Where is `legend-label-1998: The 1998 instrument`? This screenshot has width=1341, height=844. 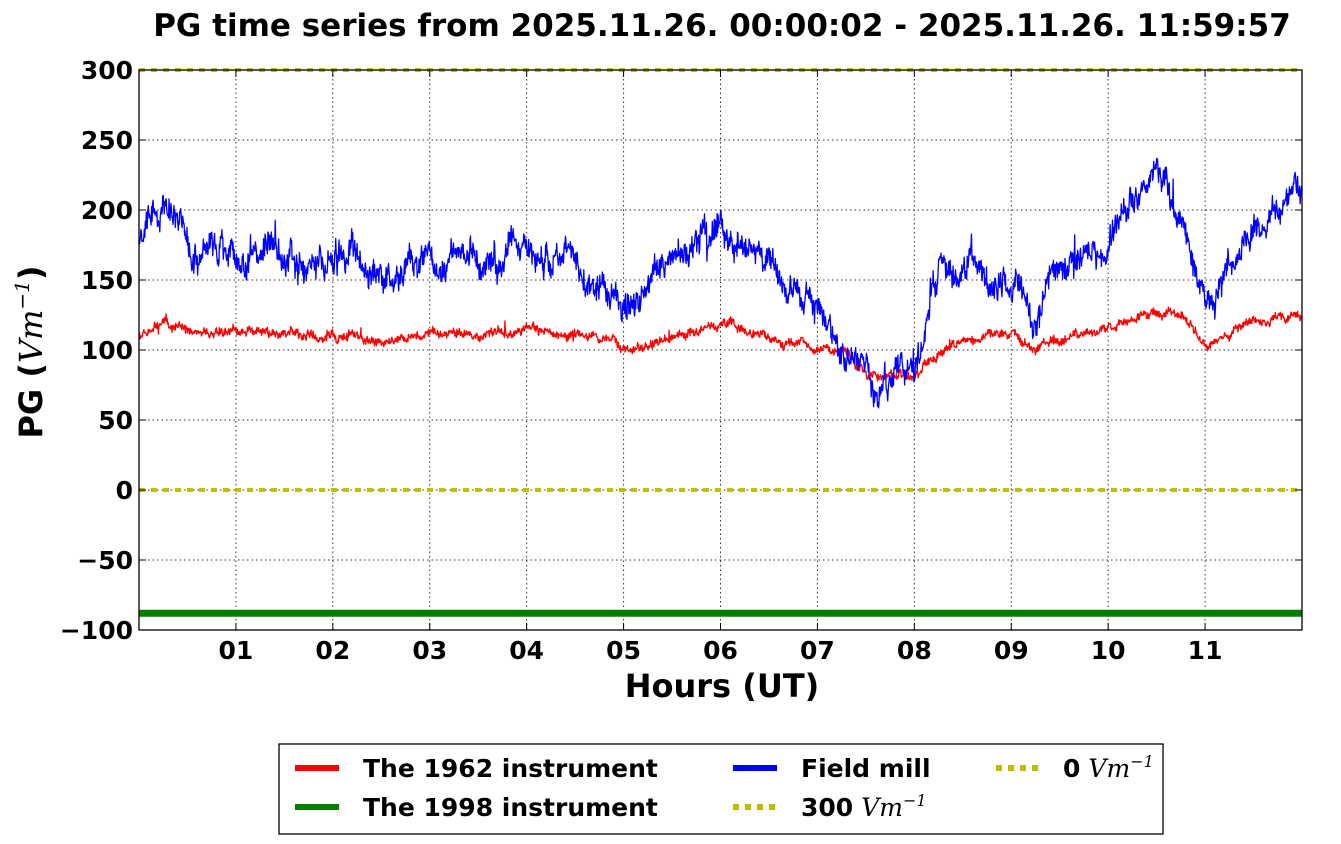
legend-label-1998: The 1998 instrument is located at coordinates (510, 807).